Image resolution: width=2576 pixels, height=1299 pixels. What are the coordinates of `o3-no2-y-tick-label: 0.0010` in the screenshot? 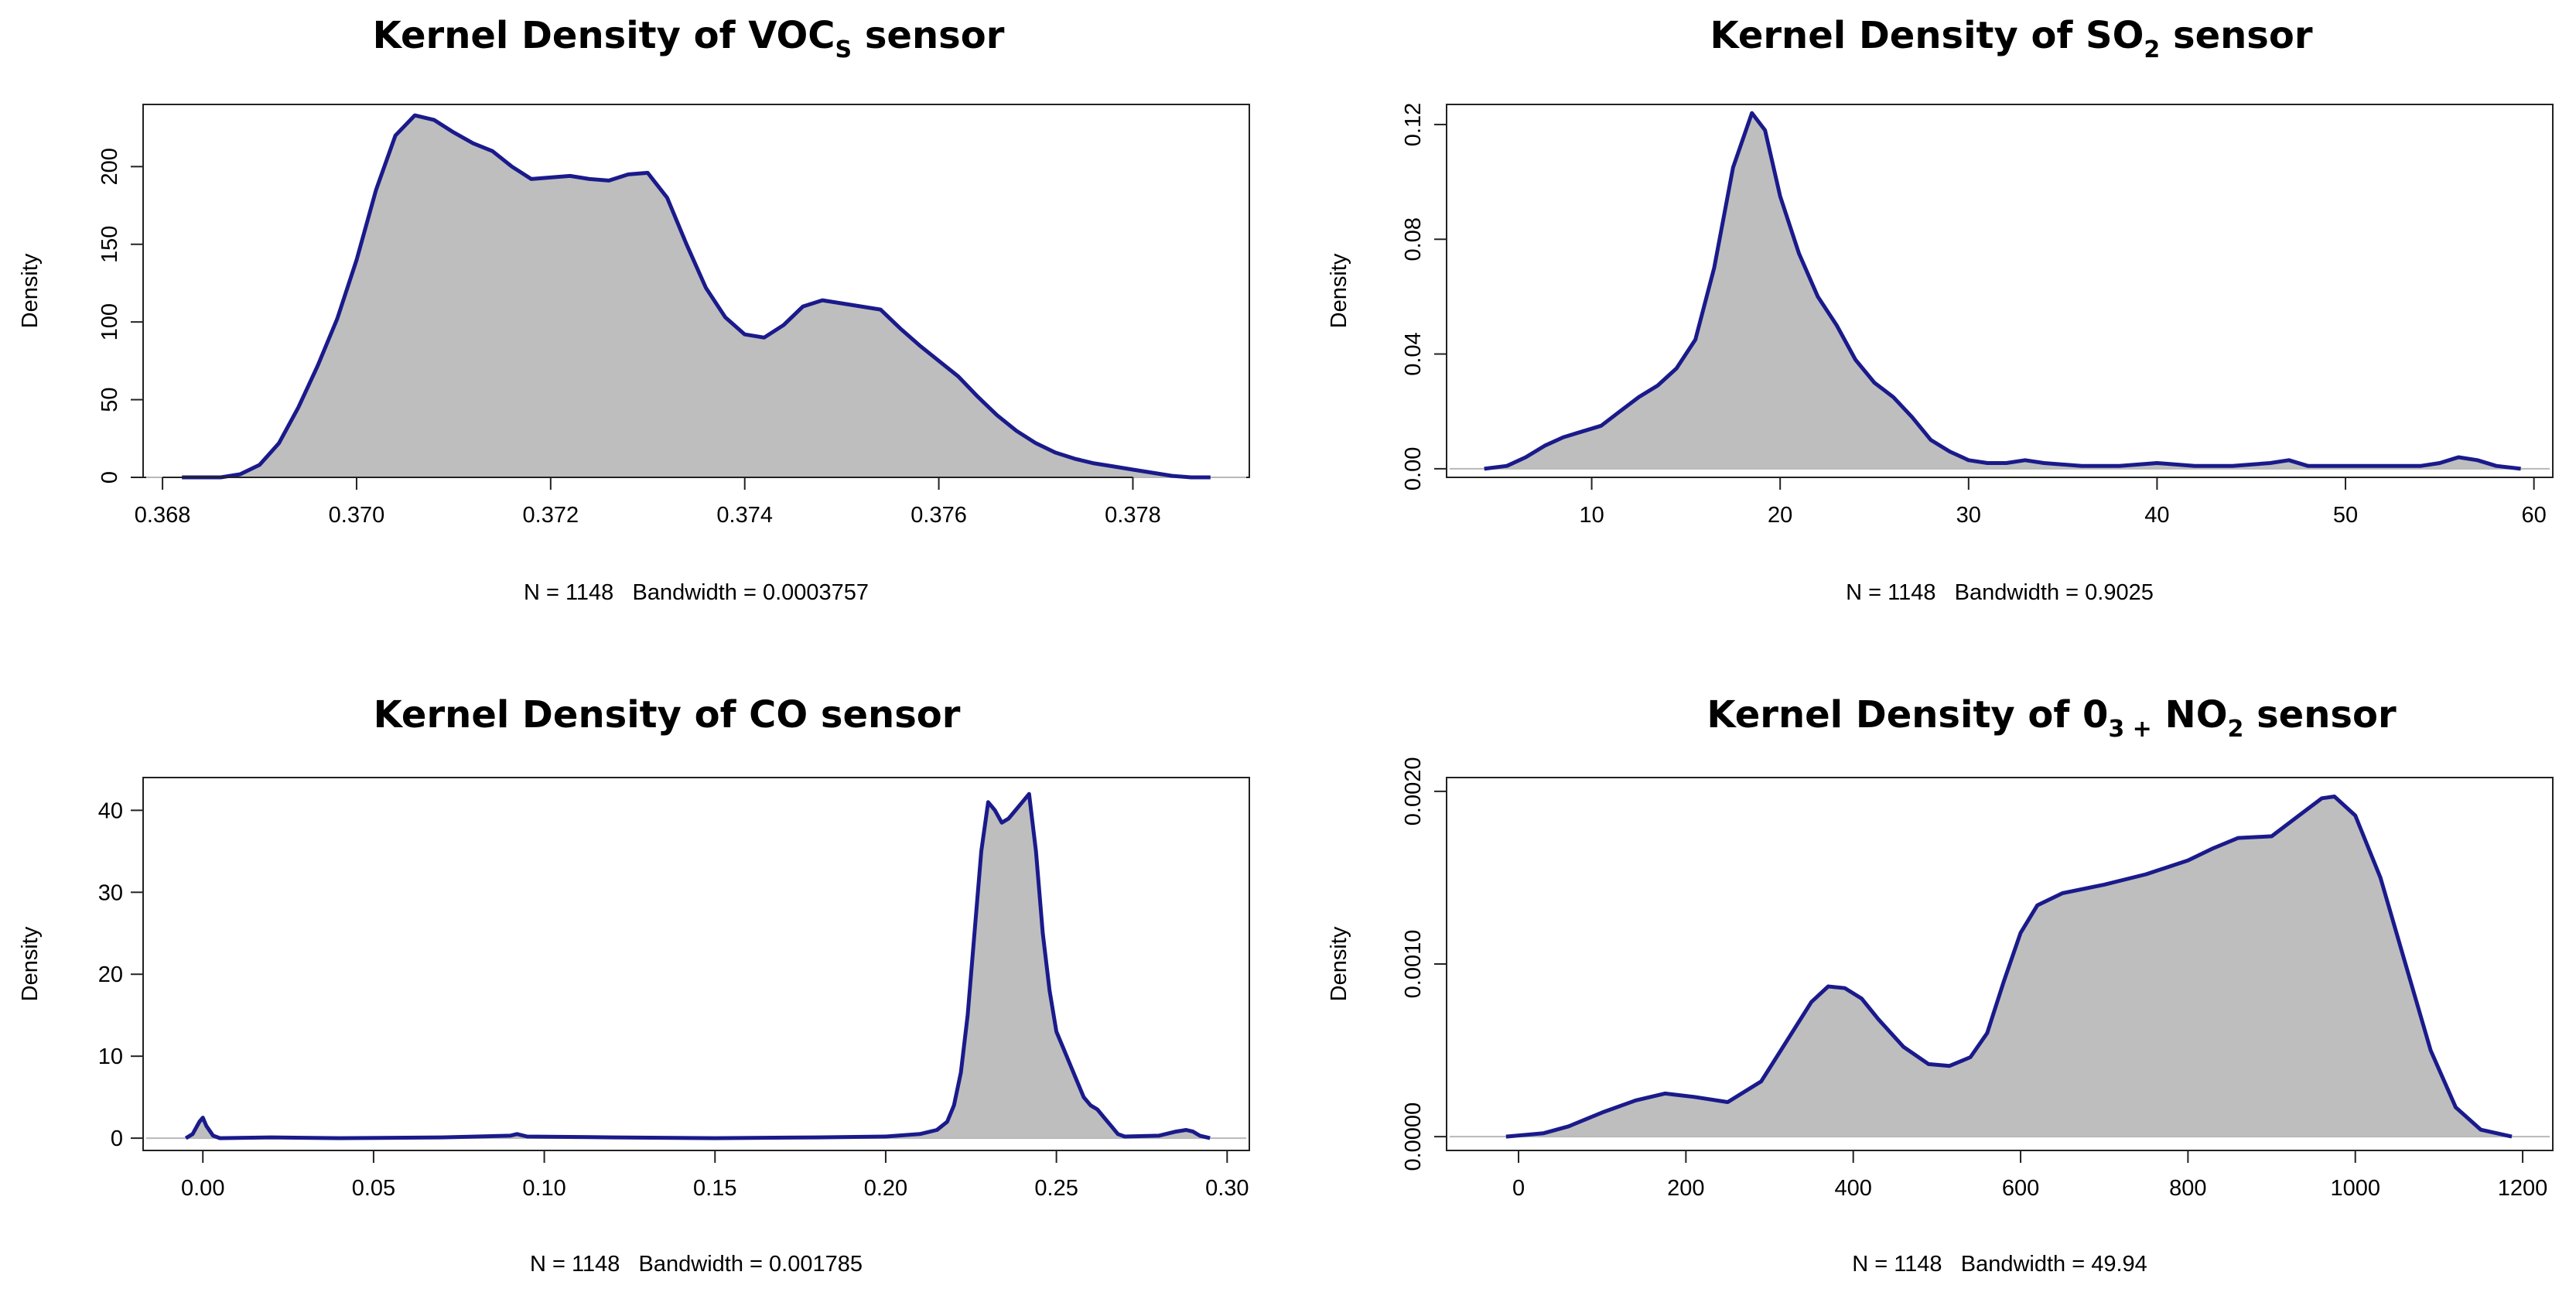 It's located at (1413, 965).